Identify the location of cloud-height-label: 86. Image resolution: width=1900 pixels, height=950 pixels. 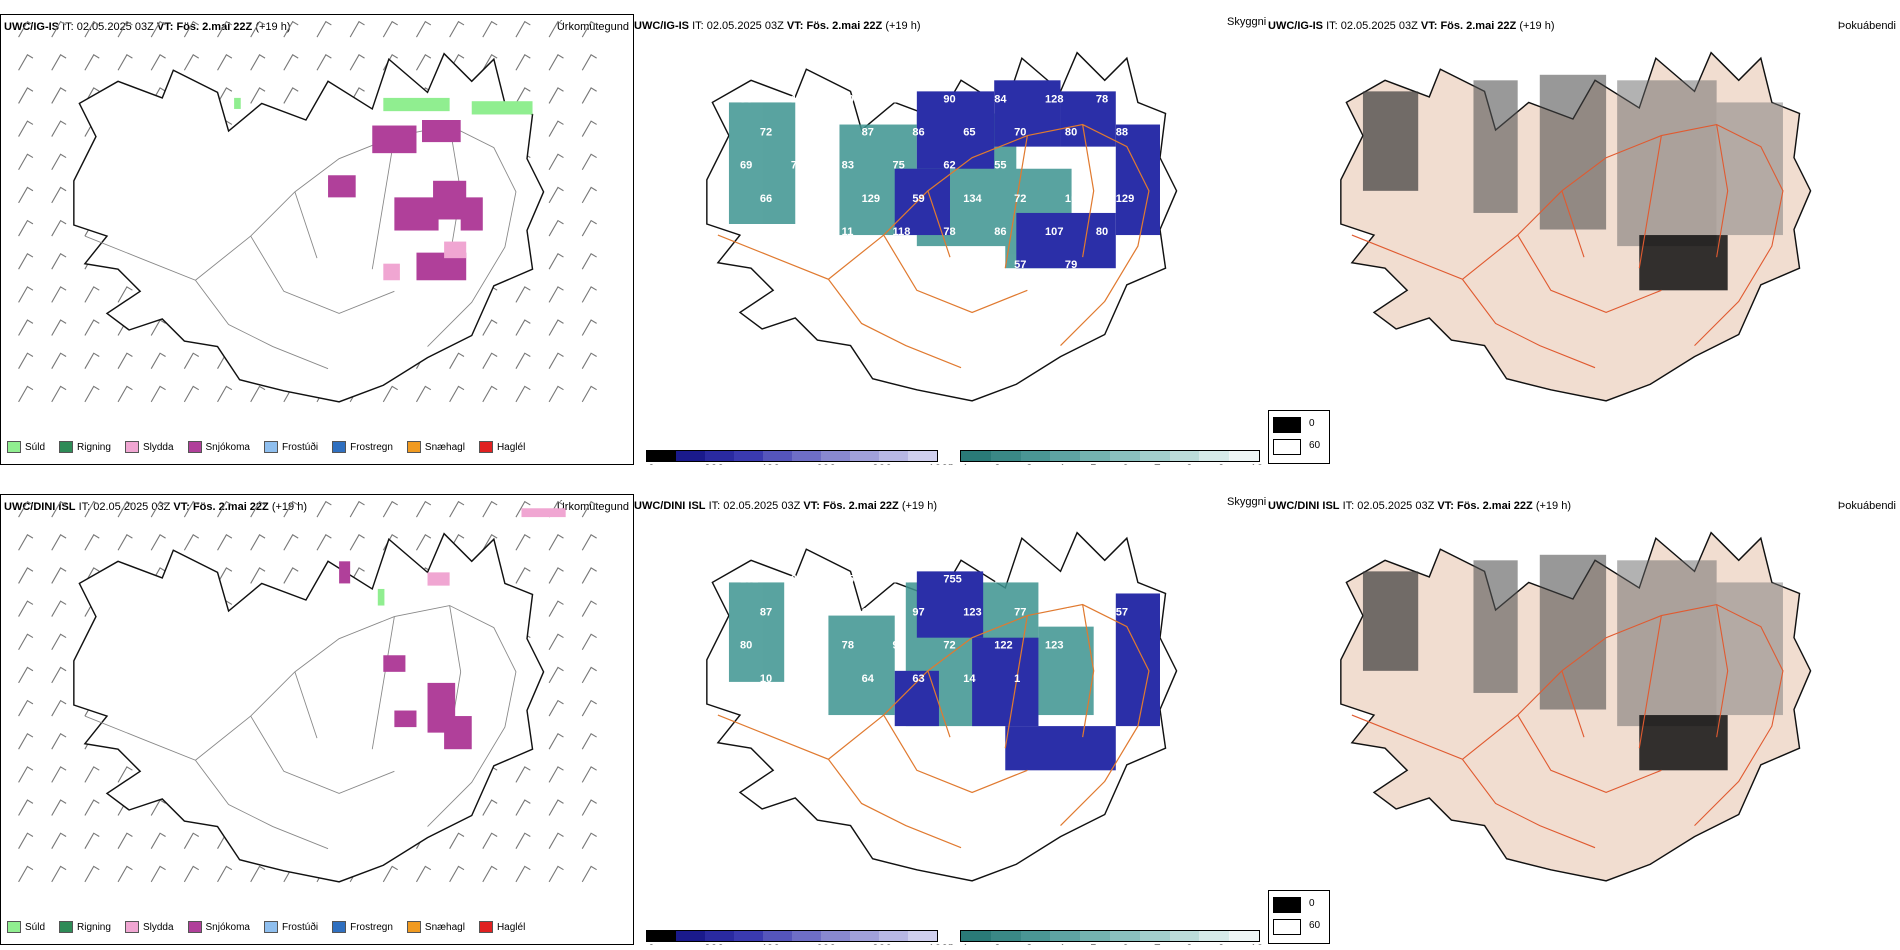
(918, 133).